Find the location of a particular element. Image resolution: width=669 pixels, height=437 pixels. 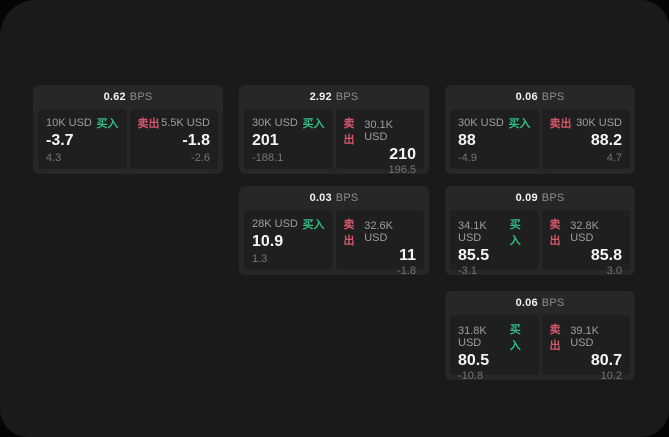

sell-panel: 卖出 30K USD 88.2 4.7 is located at coordinates (585, 139).